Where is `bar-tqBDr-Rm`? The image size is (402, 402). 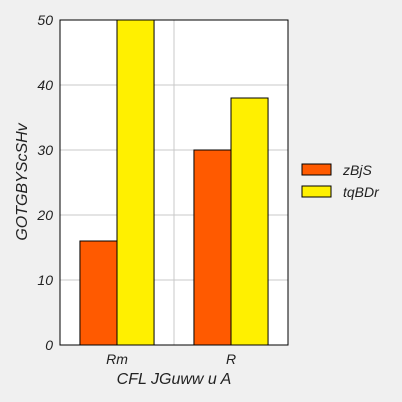 bar-tqBDr-Rm is located at coordinates (135, 182).